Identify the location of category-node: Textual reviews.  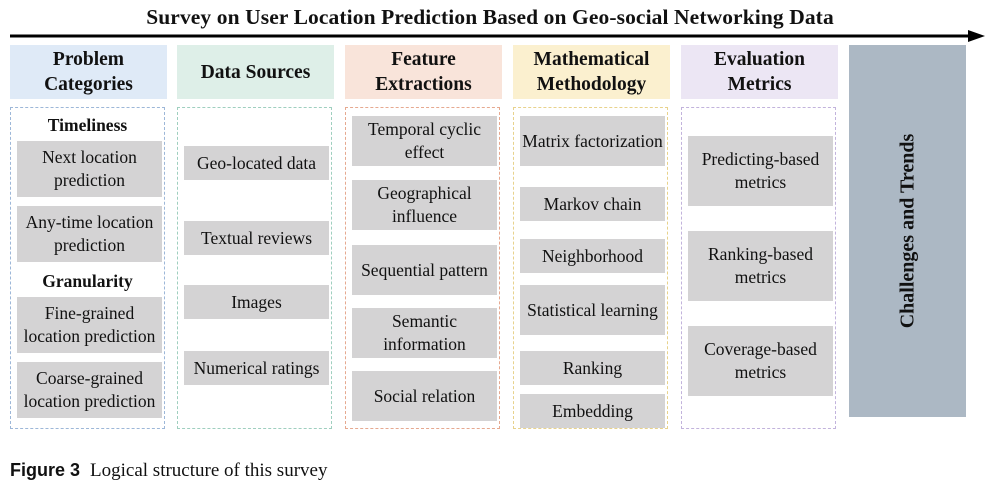
(256, 238).